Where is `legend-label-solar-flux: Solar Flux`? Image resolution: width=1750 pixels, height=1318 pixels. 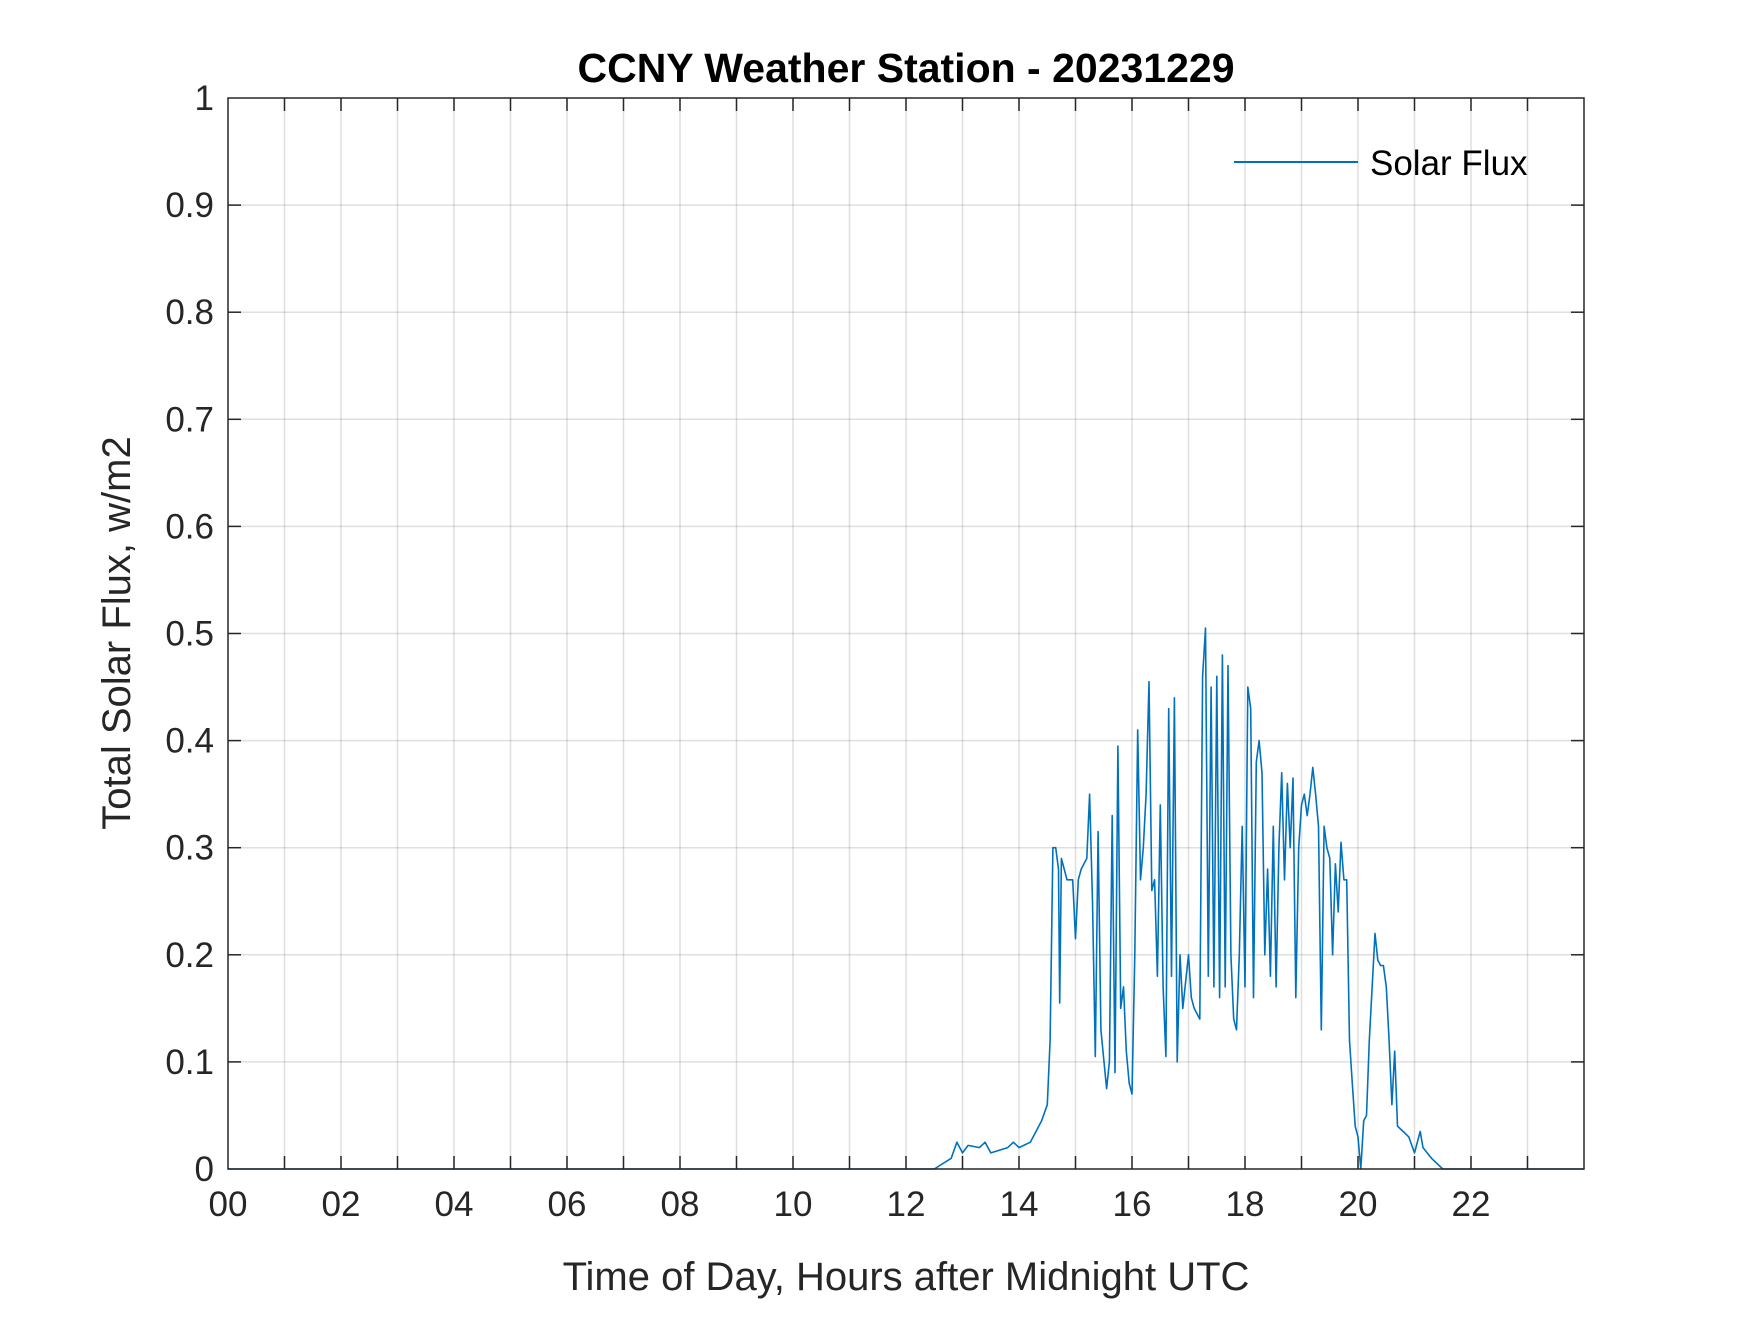 legend-label-solar-flux: Solar Flux is located at coordinates (1449, 163).